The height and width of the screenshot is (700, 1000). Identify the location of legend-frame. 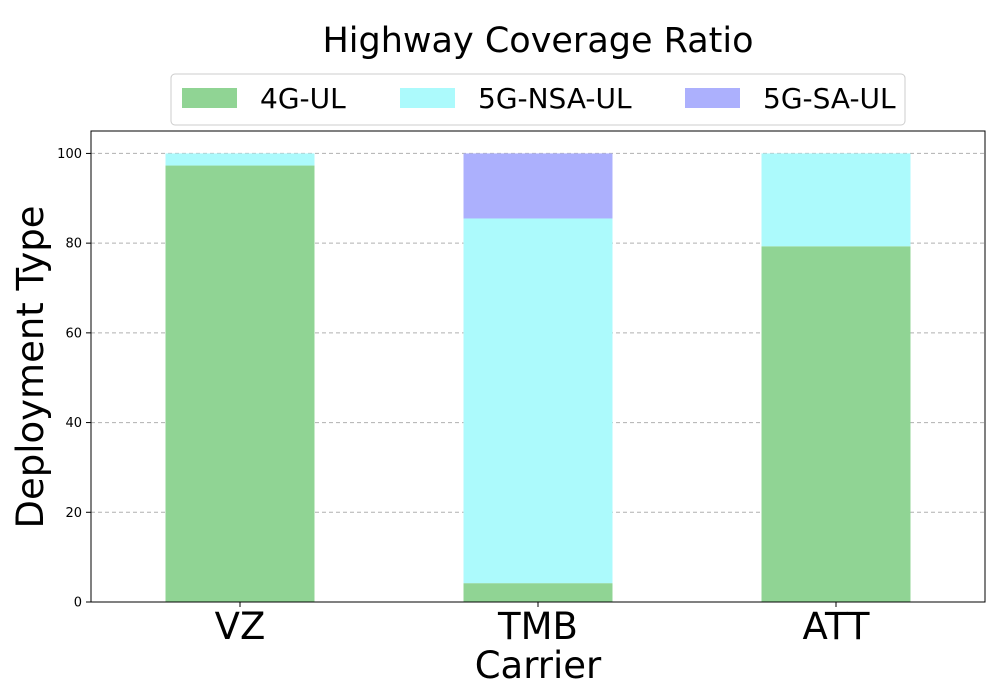
(538, 99).